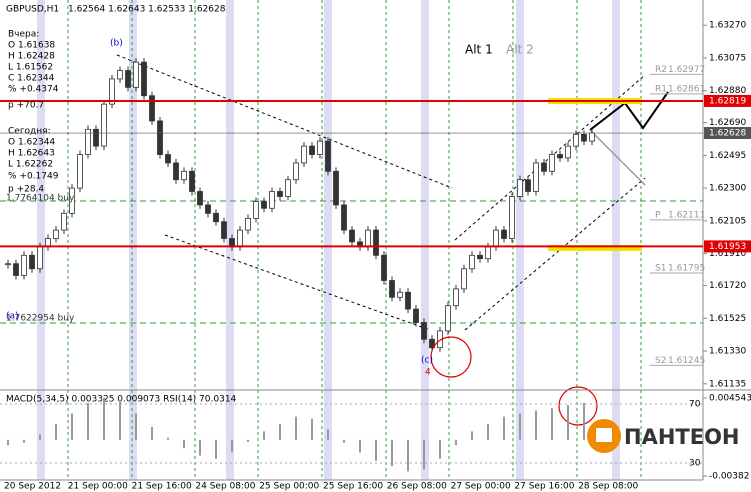 Image resolution: width=751 pixels, height=492 pixels. Describe the element at coordinates (33, 90) in the screenshot. I see `info-line: % +0.4374` at that location.